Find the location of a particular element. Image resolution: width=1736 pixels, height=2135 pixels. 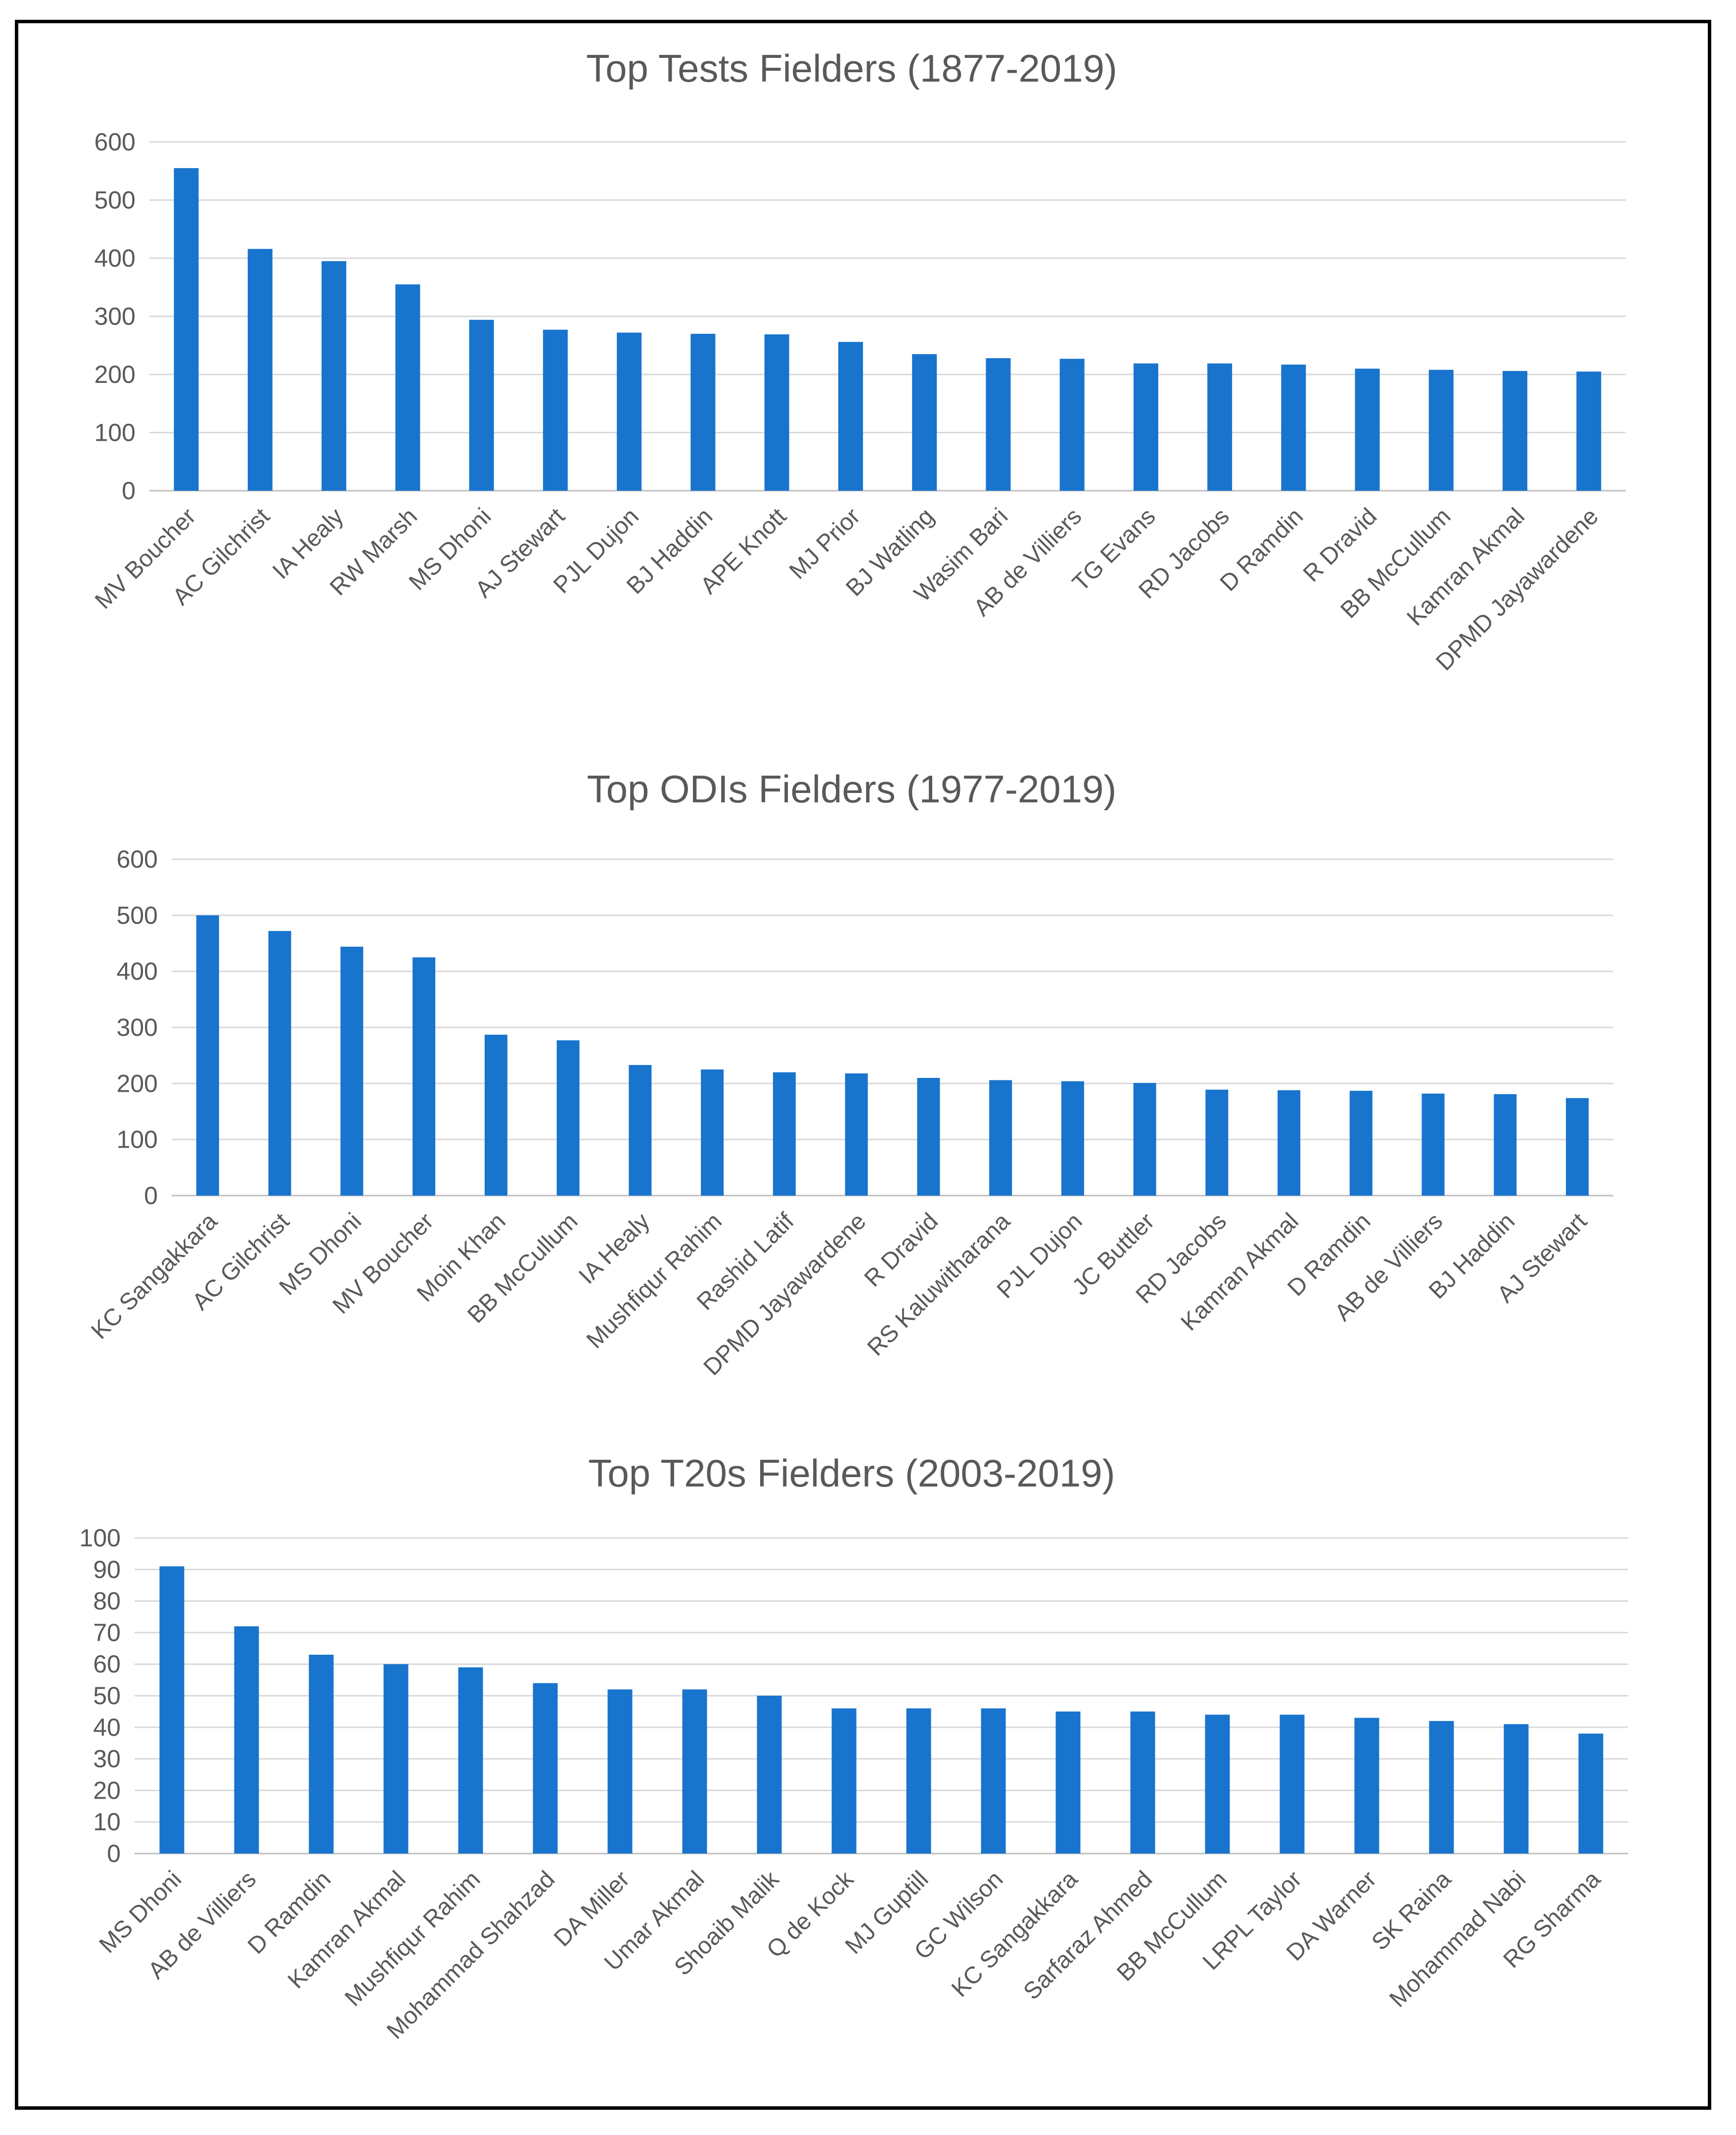

y-tick-label: 30 is located at coordinates (107, 1759).